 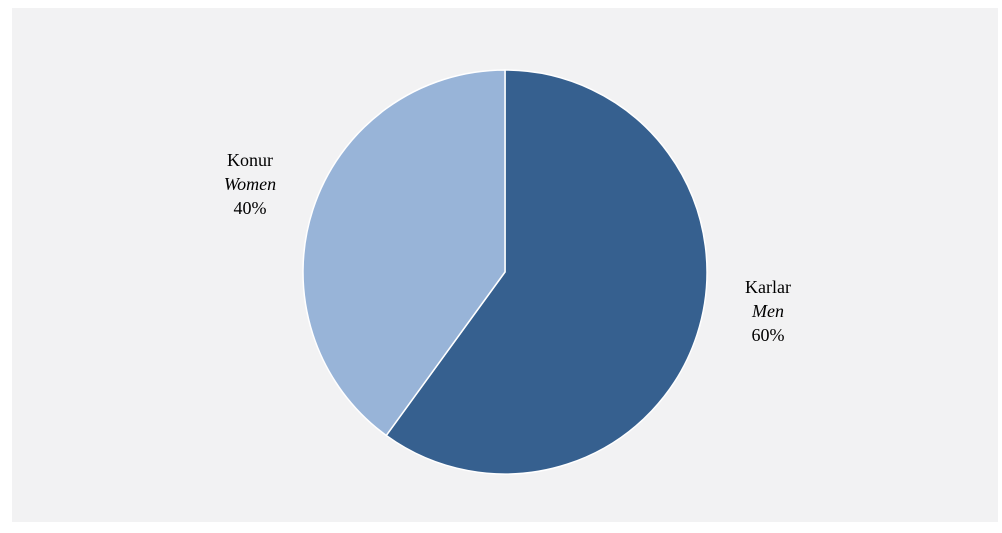 I want to click on label-women-percent: 40%, so click(x=250, y=208).